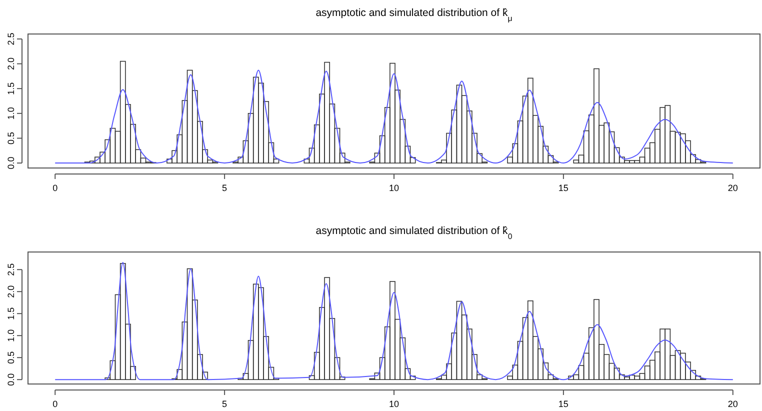 This screenshot has width=762, height=411. Describe the element at coordinates (414, 232) in the screenshot. I see `chart-title: asymptotic and simulated distribution of k̂$_{0}$` at that location.